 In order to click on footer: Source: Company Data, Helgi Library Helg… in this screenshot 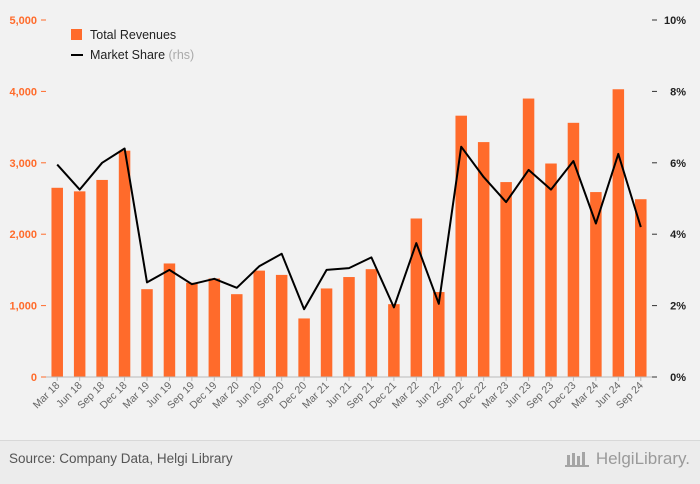, I will do `click(350, 462)`.